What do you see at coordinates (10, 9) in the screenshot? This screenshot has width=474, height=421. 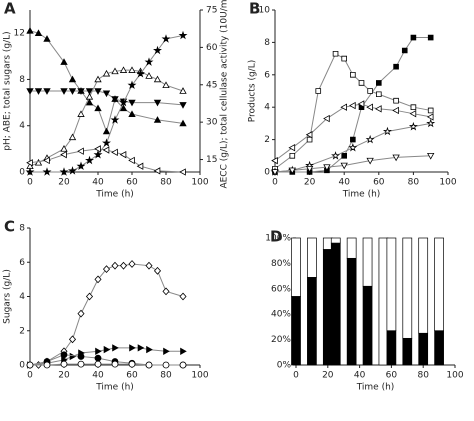 I see `panel-label: A` at bounding box center [10, 9].